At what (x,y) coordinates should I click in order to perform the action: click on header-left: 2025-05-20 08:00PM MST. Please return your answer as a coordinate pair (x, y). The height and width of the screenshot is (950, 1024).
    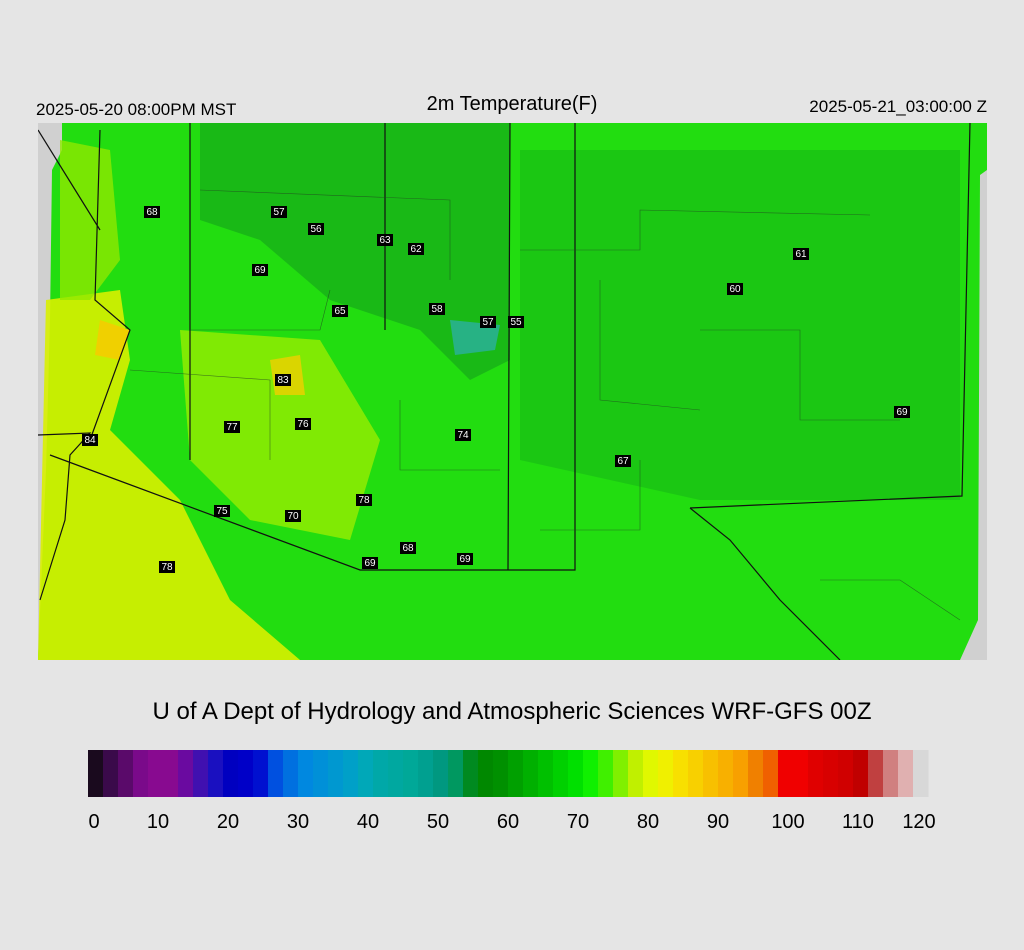
    Looking at the image, I should click on (136, 109).